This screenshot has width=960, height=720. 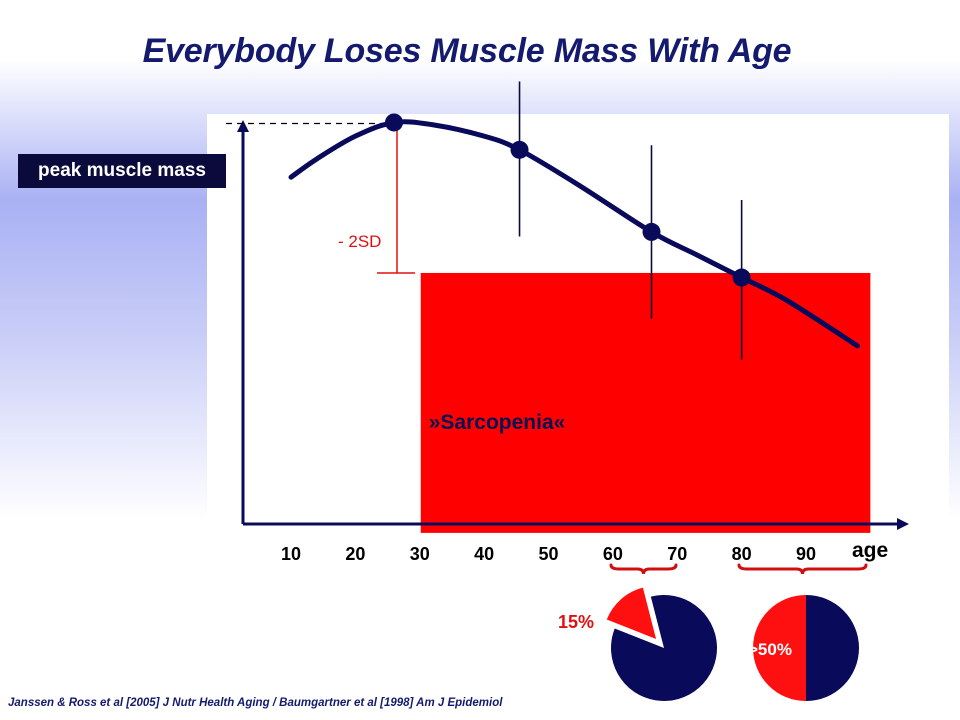 What do you see at coordinates (576, 622) in the screenshot?
I see `pie-60-70-label: 15%` at bounding box center [576, 622].